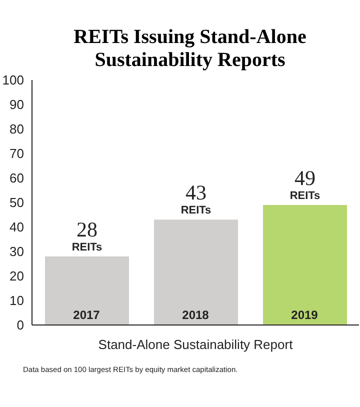  What do you see at coordinates (17, 276) in the screenshot?
I see `y-tick-label: 20` at bounding box center [17, 276].